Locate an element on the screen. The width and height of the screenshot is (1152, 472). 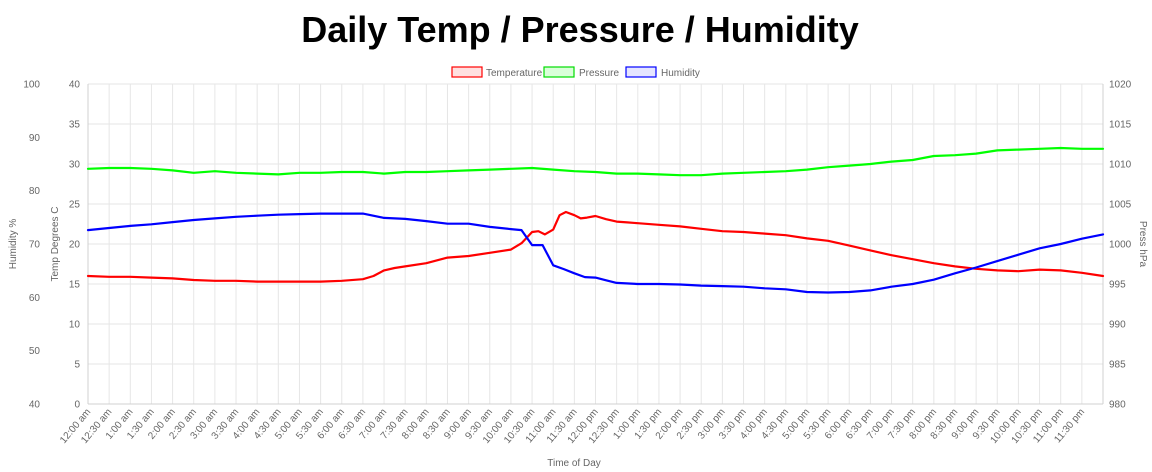
legend-label-temperature: Temperature is located at coordinates (514, 73).